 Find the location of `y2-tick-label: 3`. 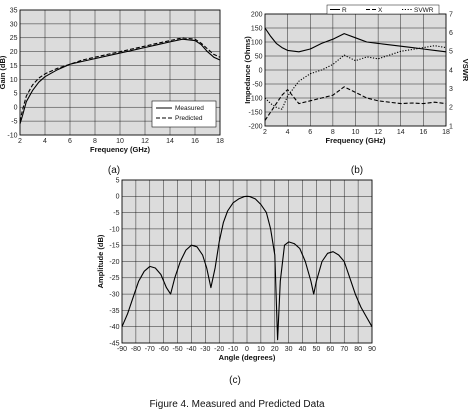

y2-tick-label: 3 is located at coordinates (451, 89).